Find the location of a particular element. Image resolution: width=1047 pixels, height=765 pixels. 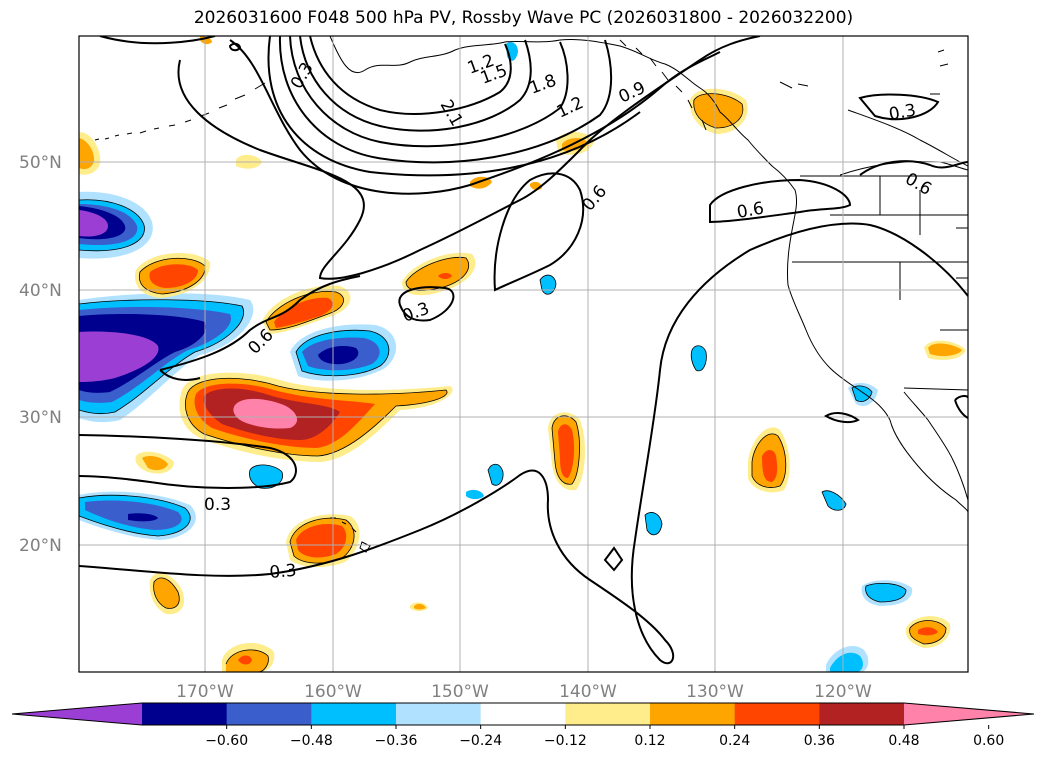

colorbar-tick-label: 0.12 is located at coordinates (649, 741).